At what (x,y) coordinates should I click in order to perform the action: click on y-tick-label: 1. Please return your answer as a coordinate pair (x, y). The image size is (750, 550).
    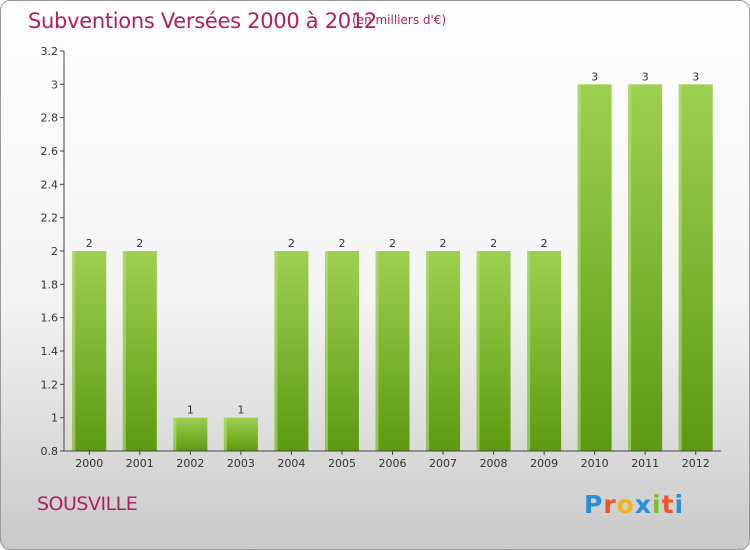
    Looking at the image, I should click on (54, 418).